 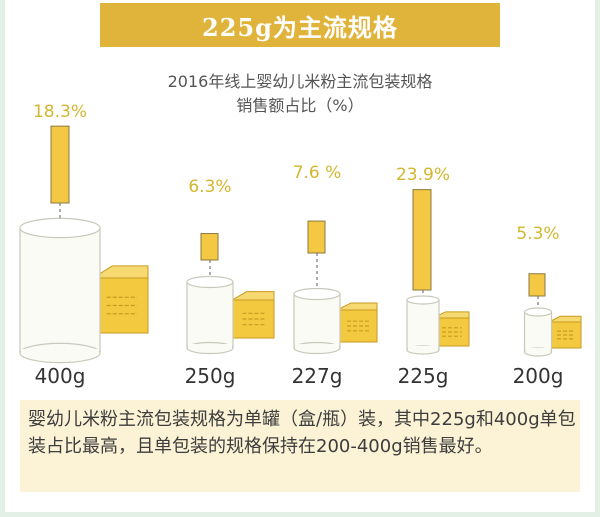 I want to click on chart-subtitle: 销售额占比（%）, so click(x=300, y=105).